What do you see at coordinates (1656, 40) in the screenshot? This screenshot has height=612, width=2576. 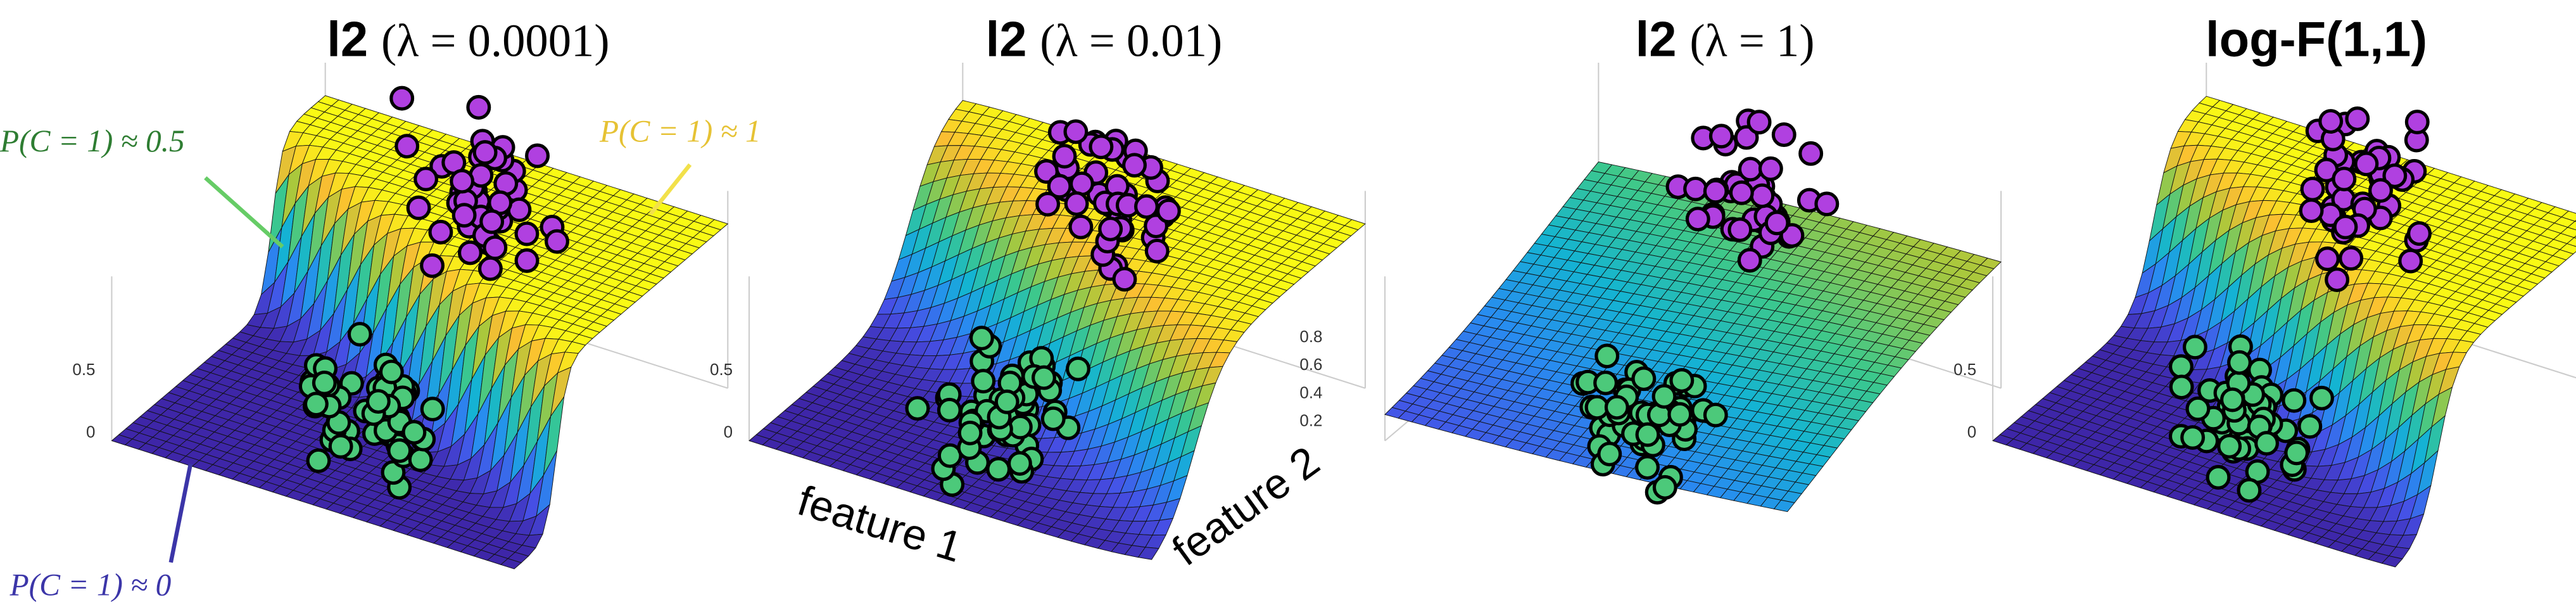 I see `title-name: l2` at bounding box center [1656, 40].